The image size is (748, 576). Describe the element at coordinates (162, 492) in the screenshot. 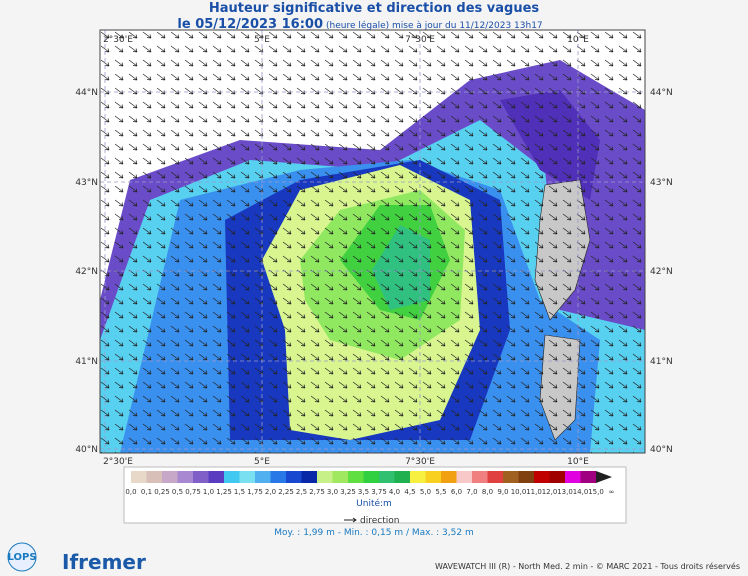

I see `colorbar-label: 0,25` at that location.